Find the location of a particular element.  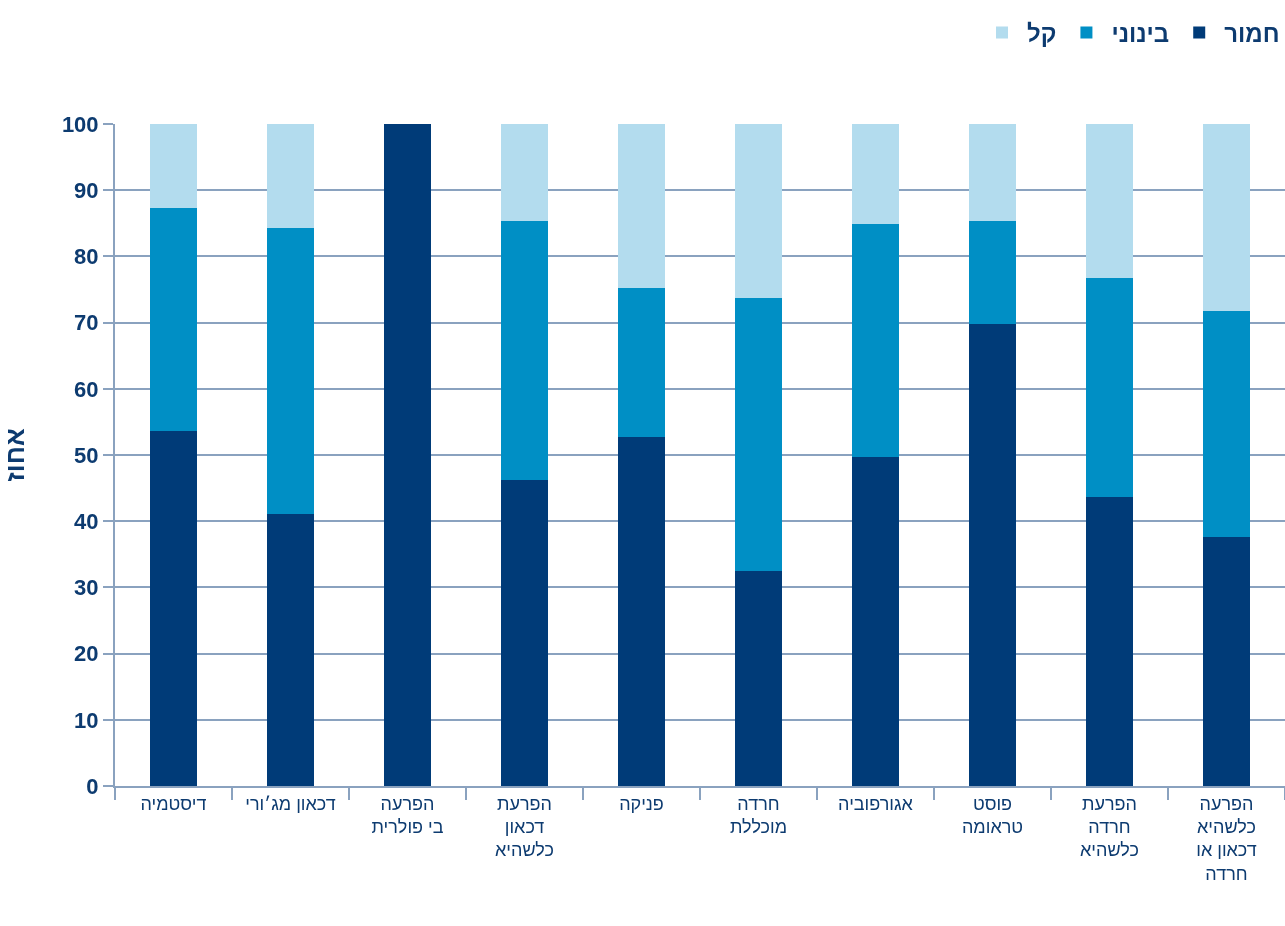

y-tick-label: 90 is located at coordinates (86, 190).